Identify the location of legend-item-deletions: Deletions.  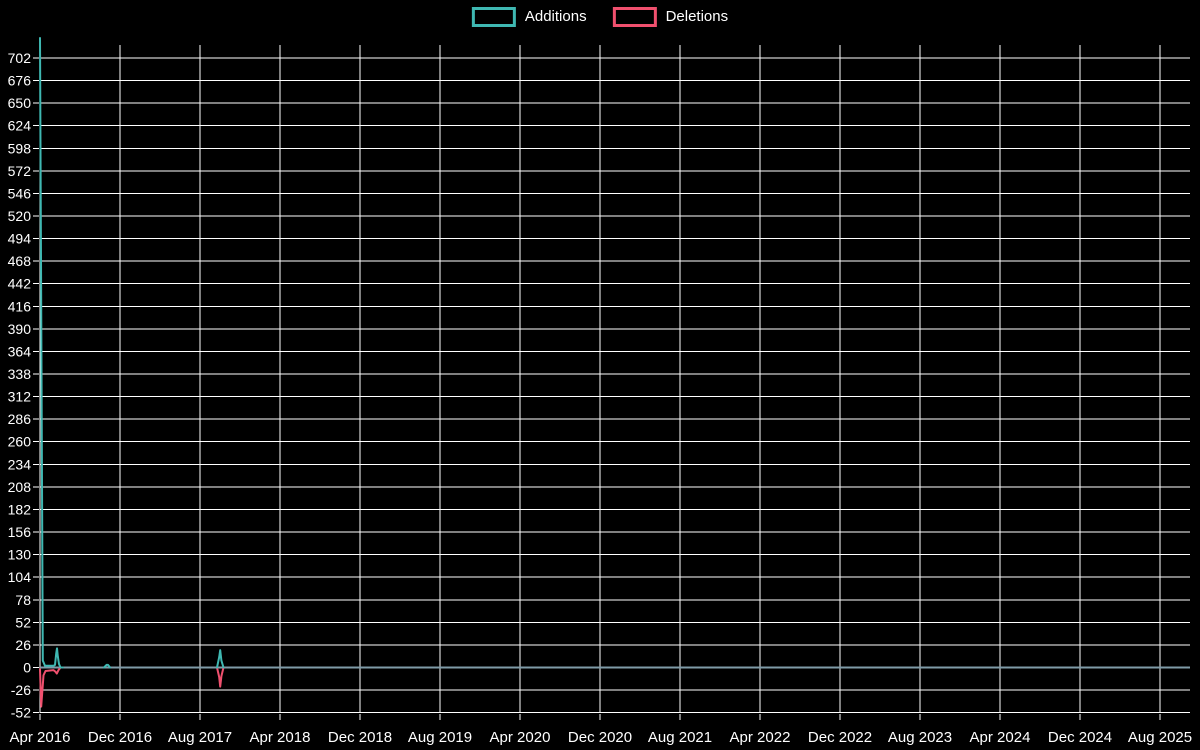
(670, 17).